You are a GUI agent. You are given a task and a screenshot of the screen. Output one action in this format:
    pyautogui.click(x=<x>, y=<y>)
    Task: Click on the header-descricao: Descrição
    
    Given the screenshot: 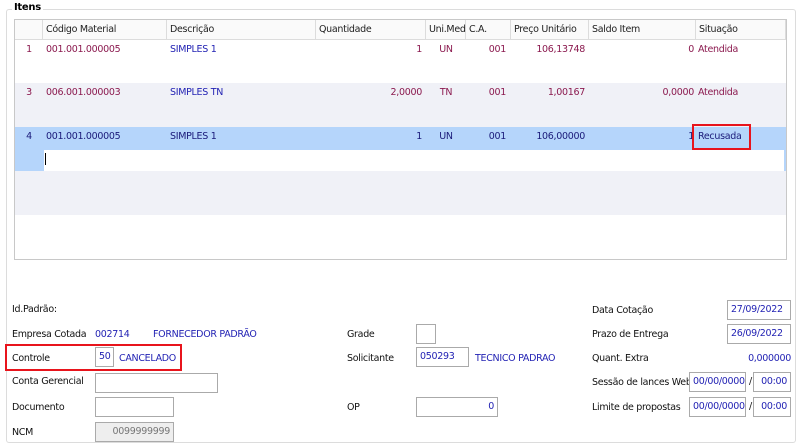 What is the action you would take?
    pyautogui.click(x=241, y=30)
    